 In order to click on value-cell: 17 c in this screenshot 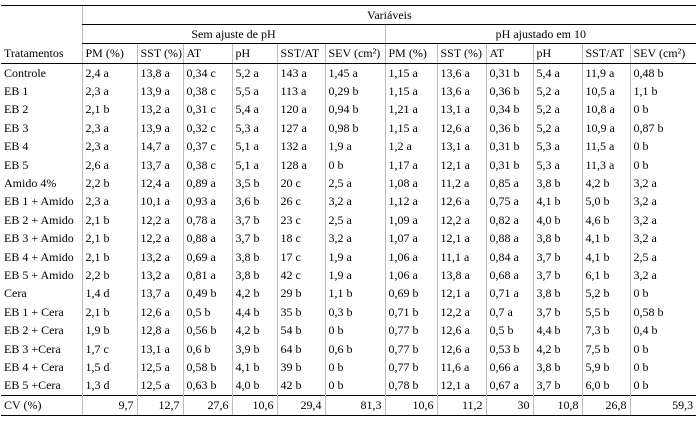, I will do `click(300, 257)`.